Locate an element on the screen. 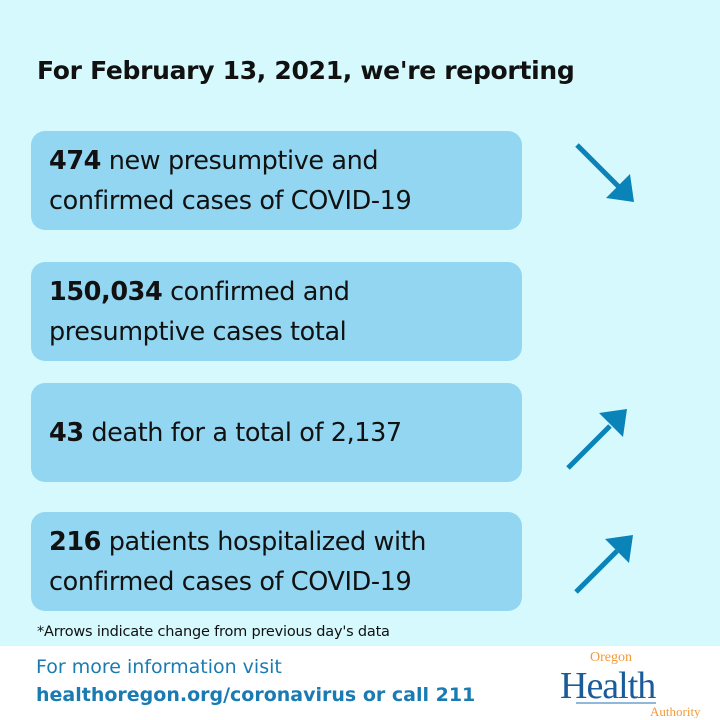 The width and height of the screenshot is (720, 720). footer-info: For more information visit is located at coordinates (159, 667).